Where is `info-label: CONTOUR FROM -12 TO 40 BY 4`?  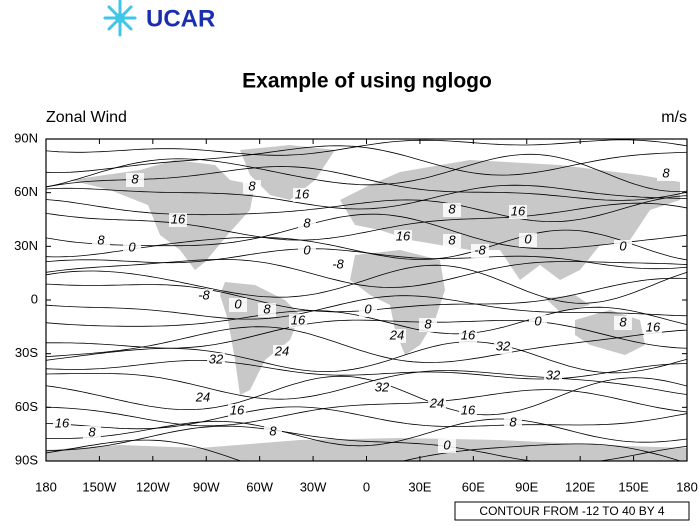 info-label: CONTOUR FROM -12 TO 40 BY 4 is located at coordinates (571, 511).